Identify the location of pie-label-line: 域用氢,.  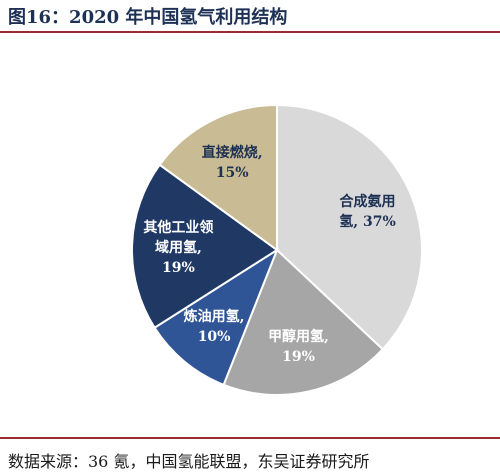
(178, 247).